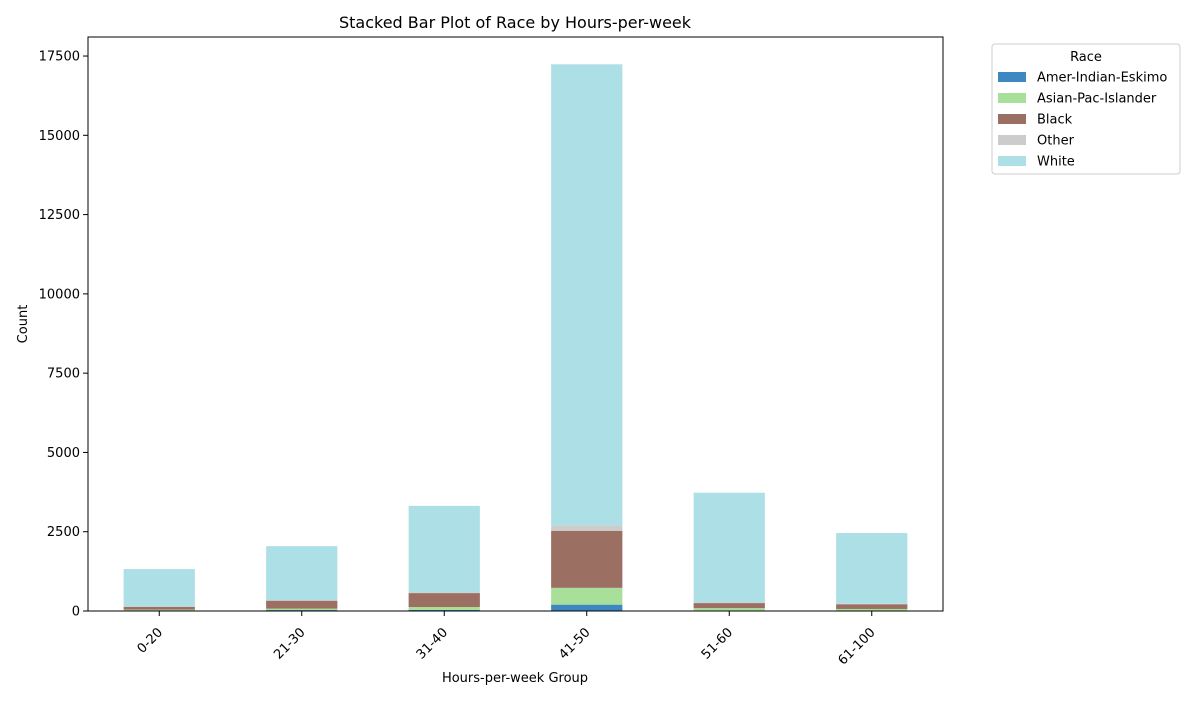 This screenshot has width=1200, height=704. Describe the element at coordinates (574, 643) in the screenshot. I see `x-tick-label: 41-50` at that location.